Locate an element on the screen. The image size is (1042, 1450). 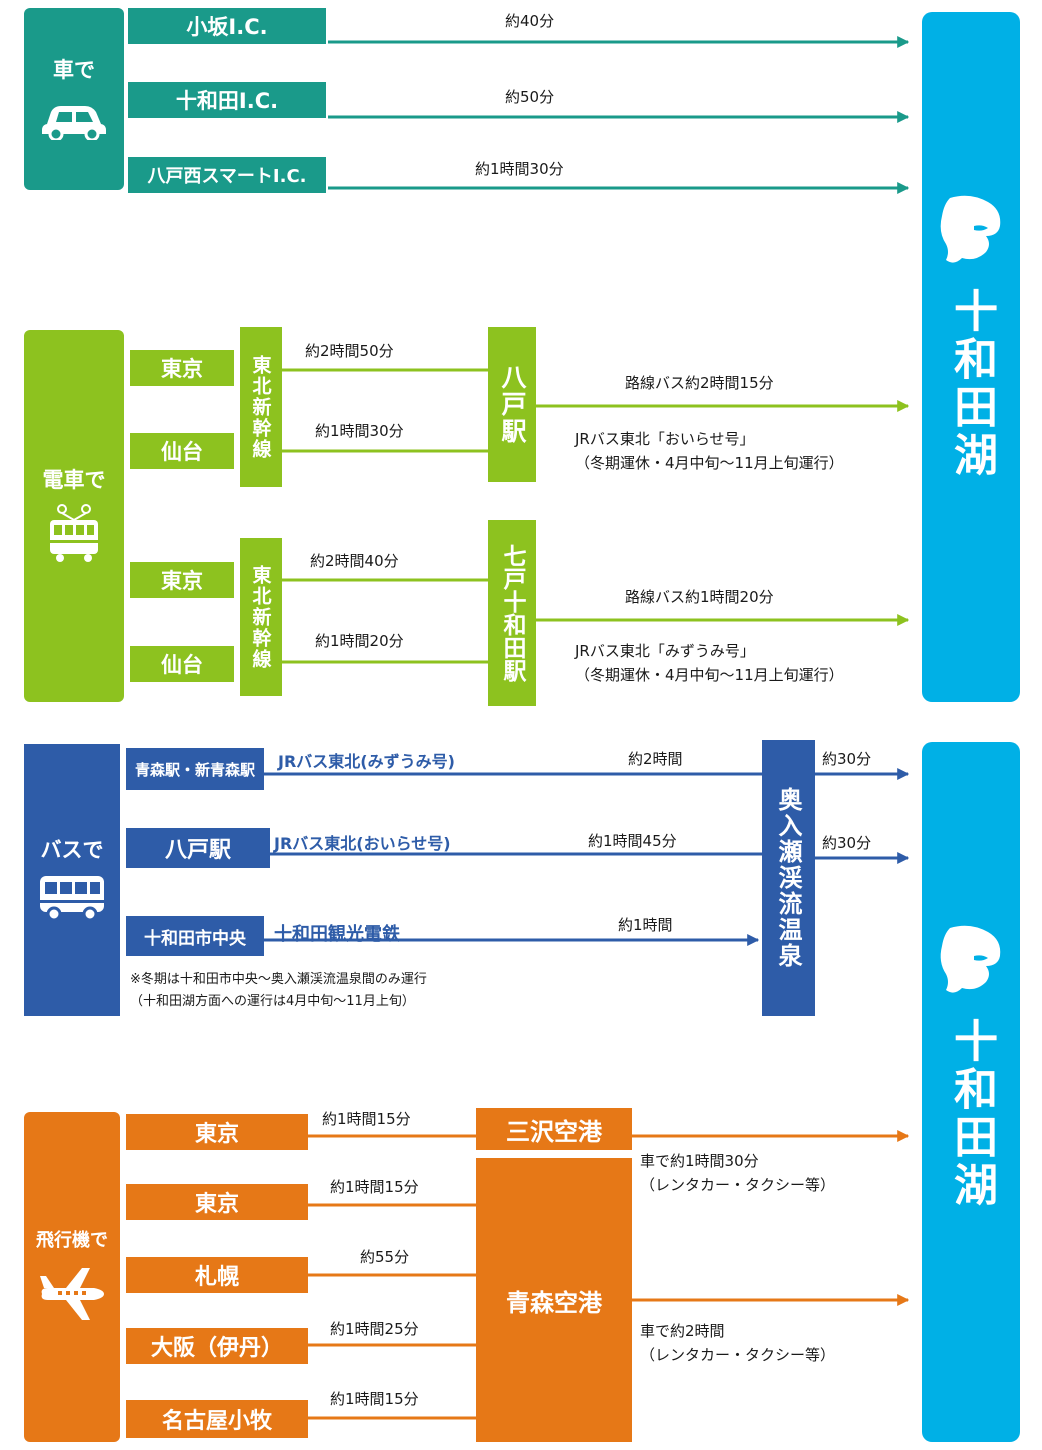
plane-mode-label: 飛行機で is located at coordinates (72, 1240).